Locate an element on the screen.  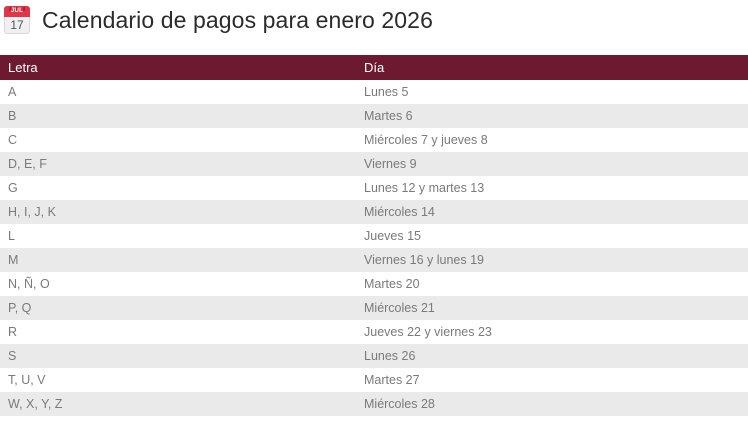
table-row: N, Ñ, O Martes 20 is located at coordinates (374, 284).